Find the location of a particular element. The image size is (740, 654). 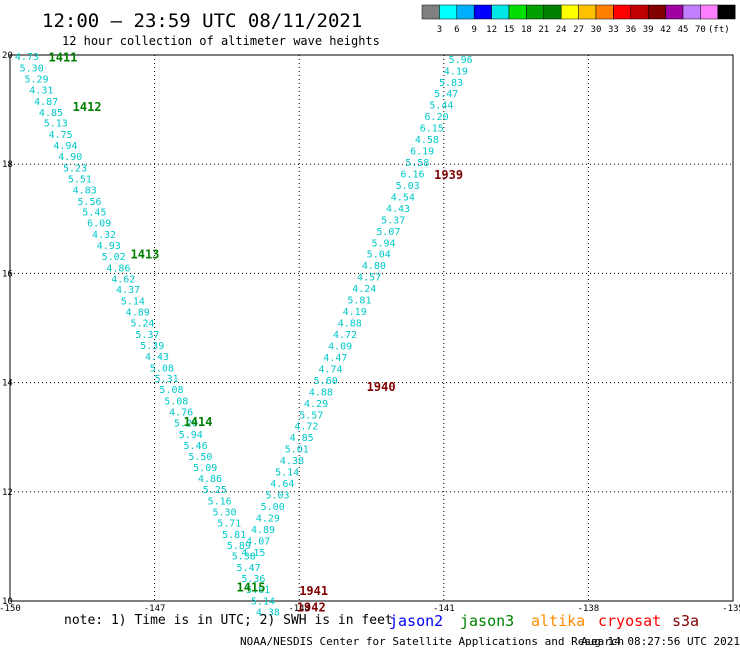

swh-value: 4.19 is located at coordinates (456, 71).